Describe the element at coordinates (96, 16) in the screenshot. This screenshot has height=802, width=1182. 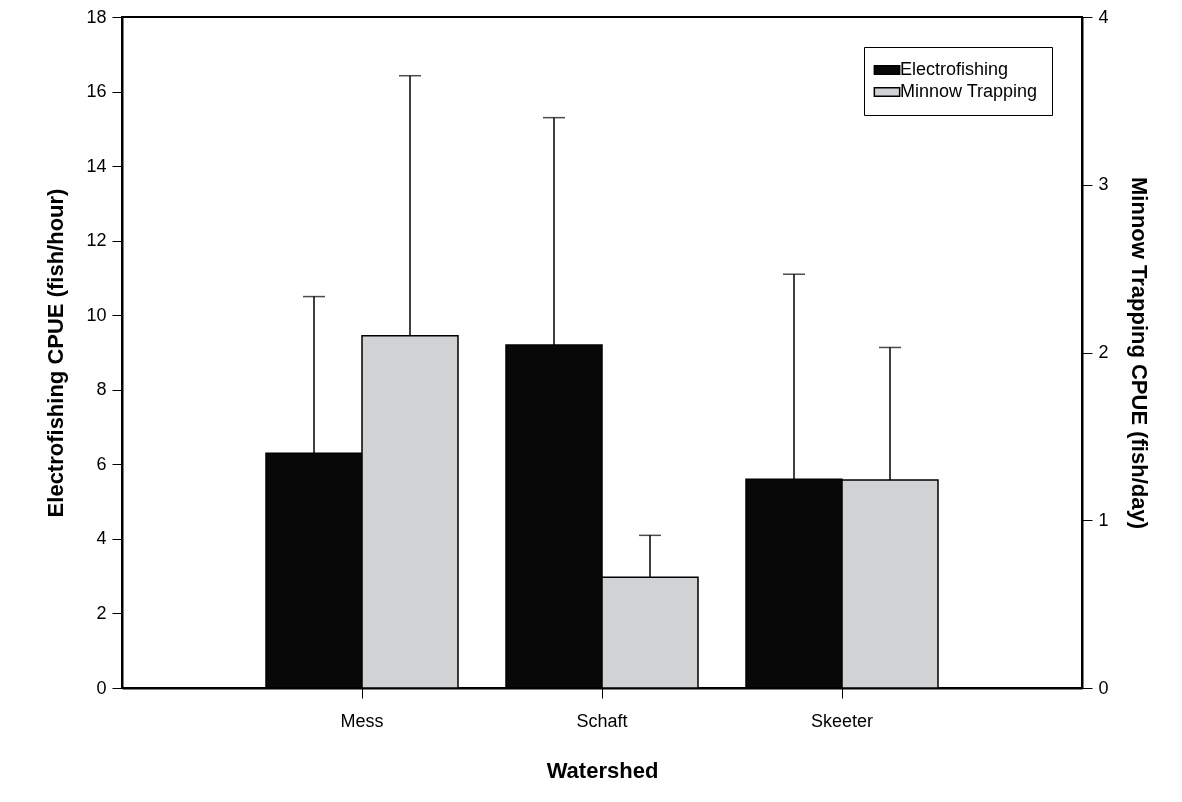
I see `y-tick-label: 18` at that location.